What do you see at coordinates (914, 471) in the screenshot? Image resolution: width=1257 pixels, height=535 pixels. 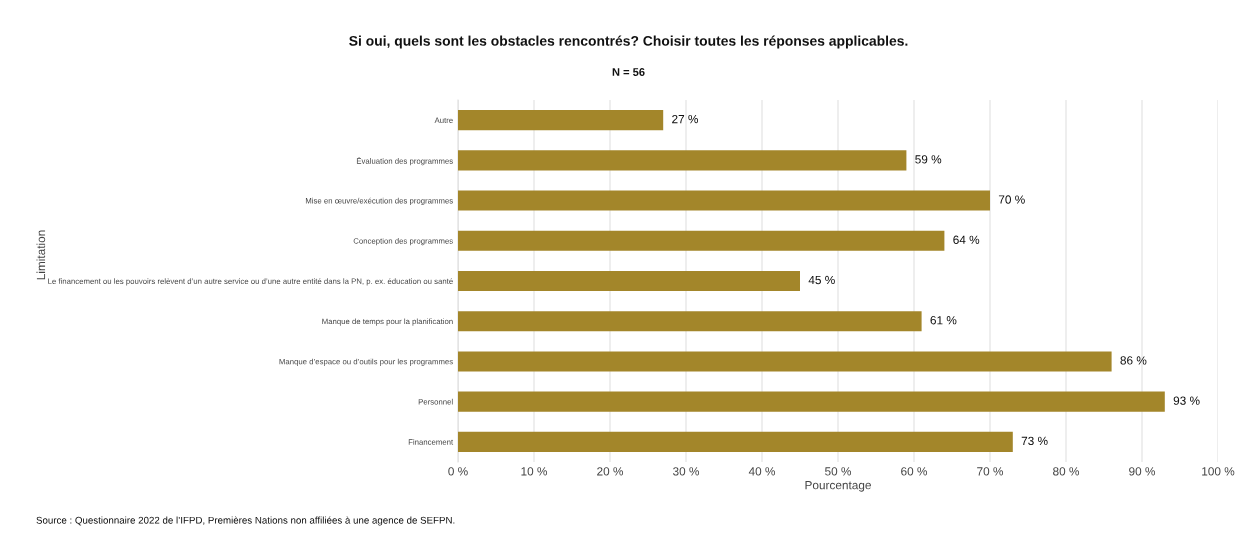 I see `x-tick-label: 60 %` at bounding box center [914, 471].